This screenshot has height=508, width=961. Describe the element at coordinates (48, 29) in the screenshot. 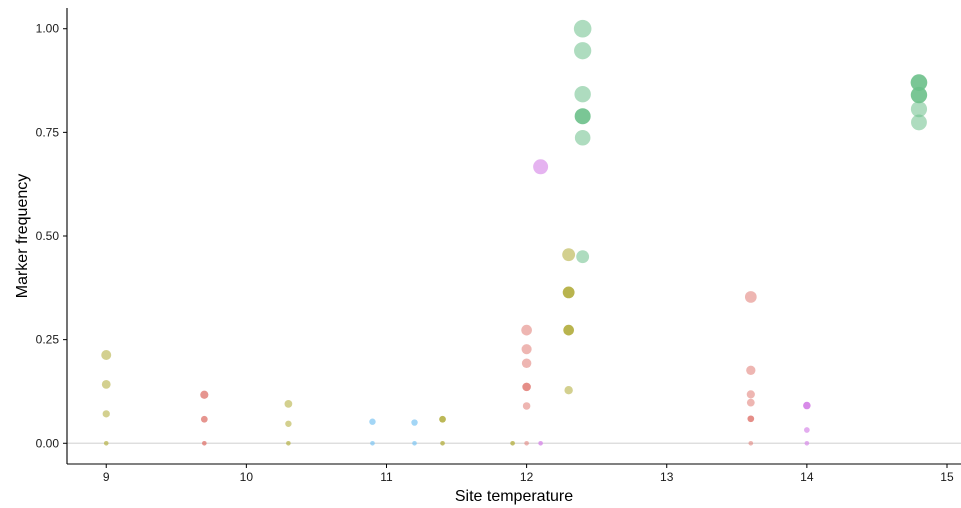

I see `y-tick-label: 1.00` at that location.